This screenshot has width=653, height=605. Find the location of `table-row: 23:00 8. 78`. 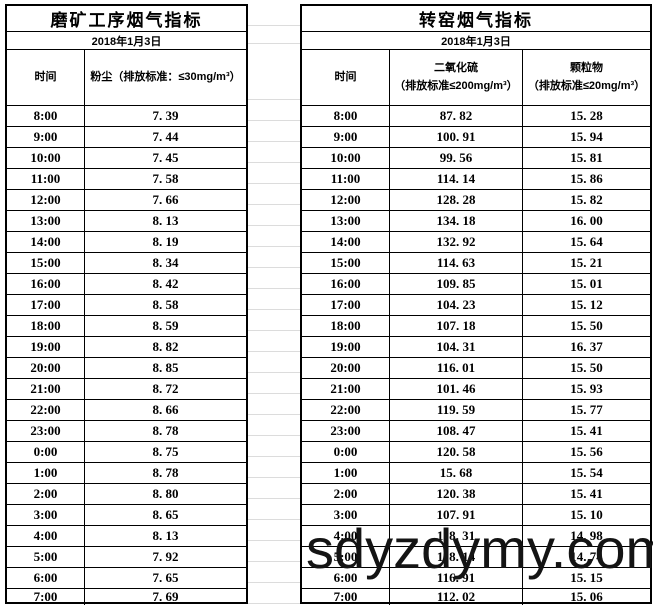

table-row: 23:00 8. 78 is located at coordinates (126, 431).